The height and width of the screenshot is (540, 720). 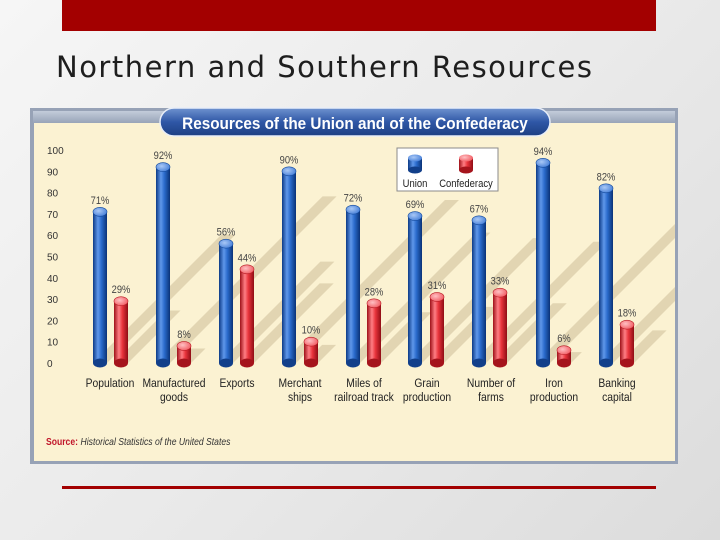 I want to click on y-tick-label-50: 50, so click(x=53, y=258).